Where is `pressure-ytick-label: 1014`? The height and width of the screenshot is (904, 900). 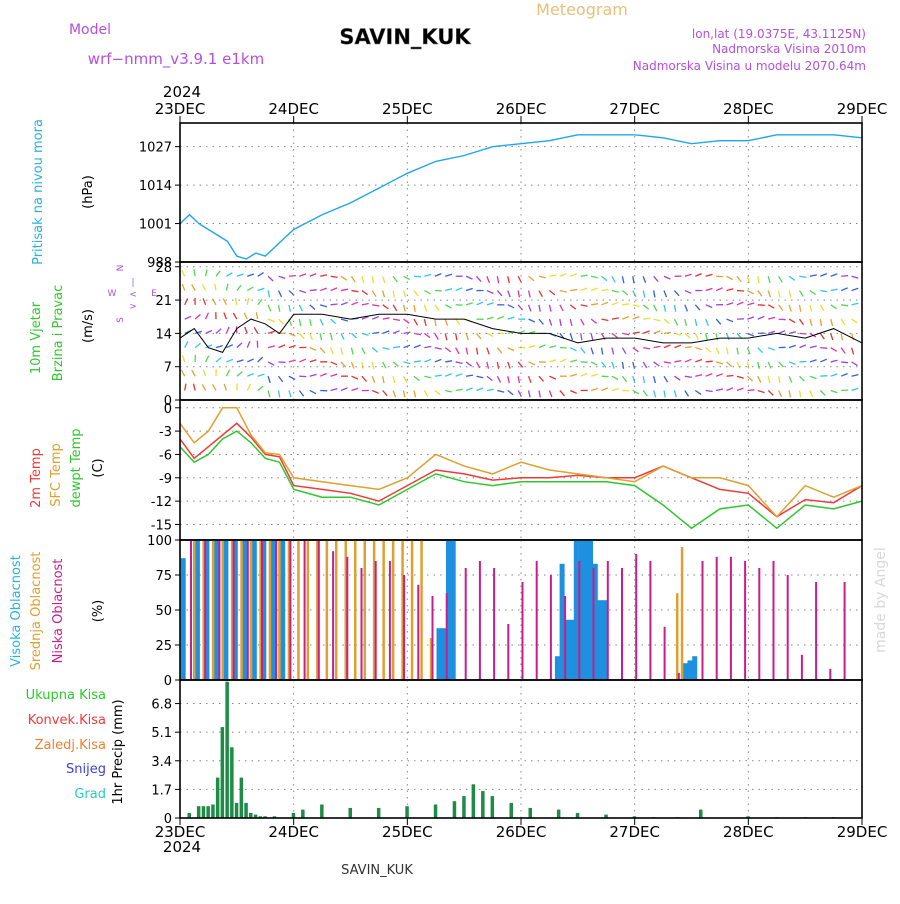 pressure-ytick-label: 1014 is located at coordinates (155, 186).